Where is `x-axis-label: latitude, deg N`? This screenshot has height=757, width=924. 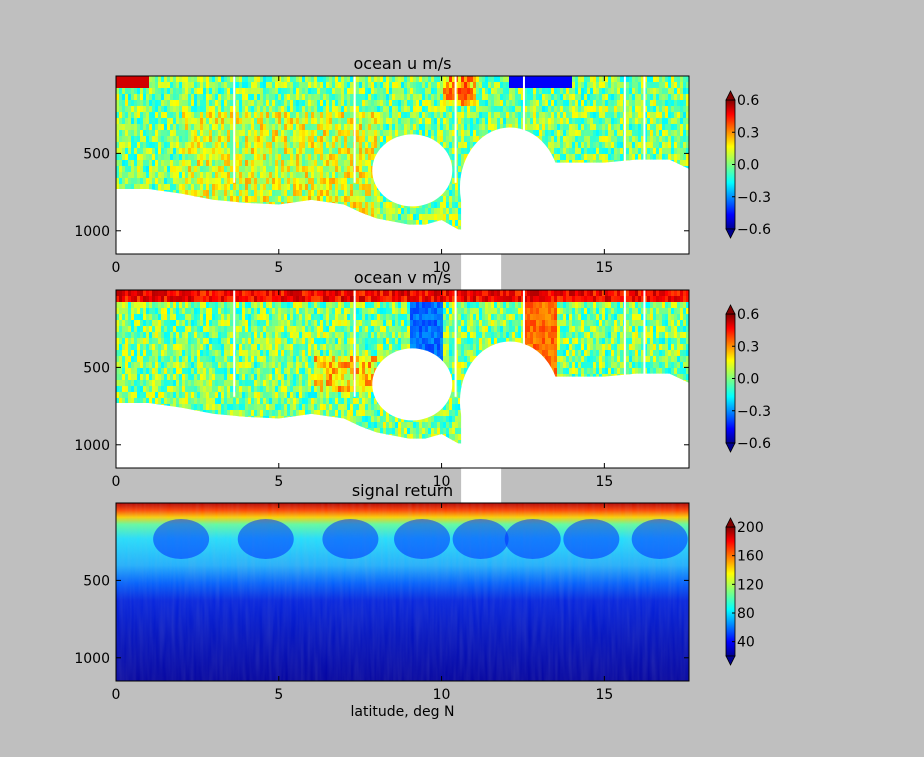 x-axis-label: latitude, deg N is located at coordinates (403, 712).